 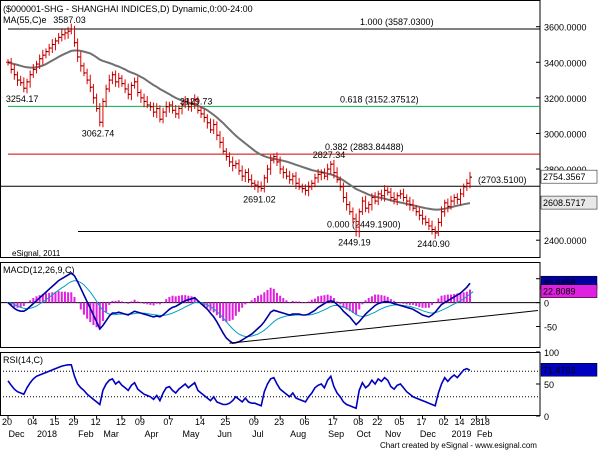 What do you see at coordinates (549, 385) in the screenshot?
I see `rsi-y-tick-label: 50` at bounding box center [549, 385].